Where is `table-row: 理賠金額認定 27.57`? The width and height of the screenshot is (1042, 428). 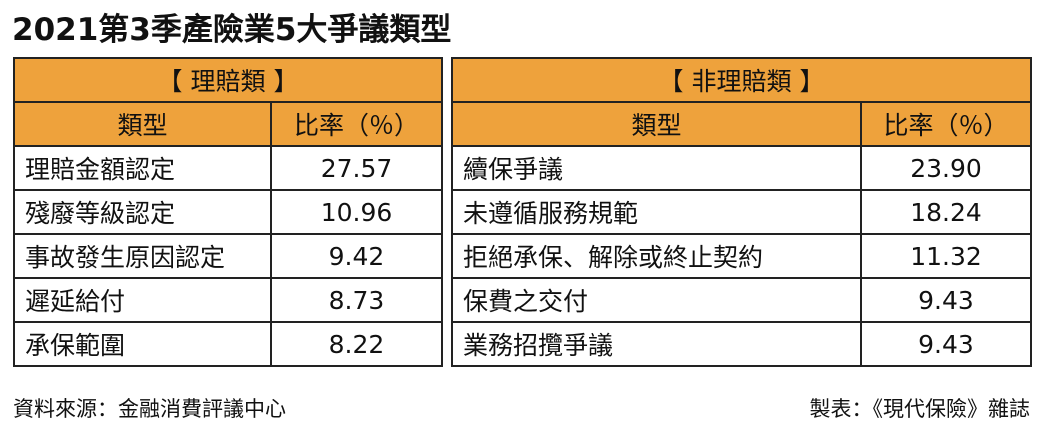 table-row: 理賠金額認定 27.57 is located at coordinates (228, 168).